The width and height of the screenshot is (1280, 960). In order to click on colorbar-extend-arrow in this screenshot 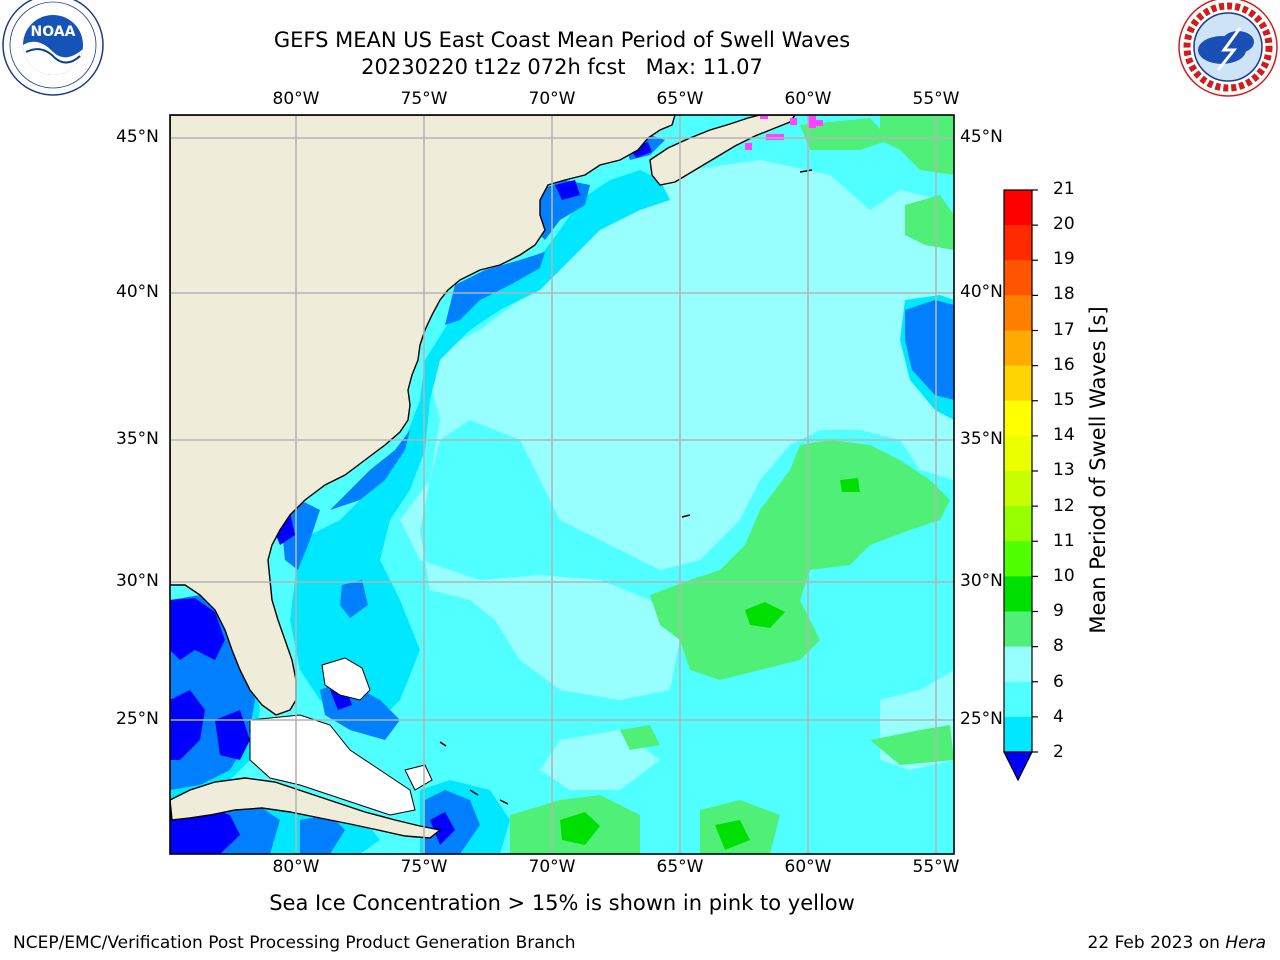, I will do `click(1018, 766)`.